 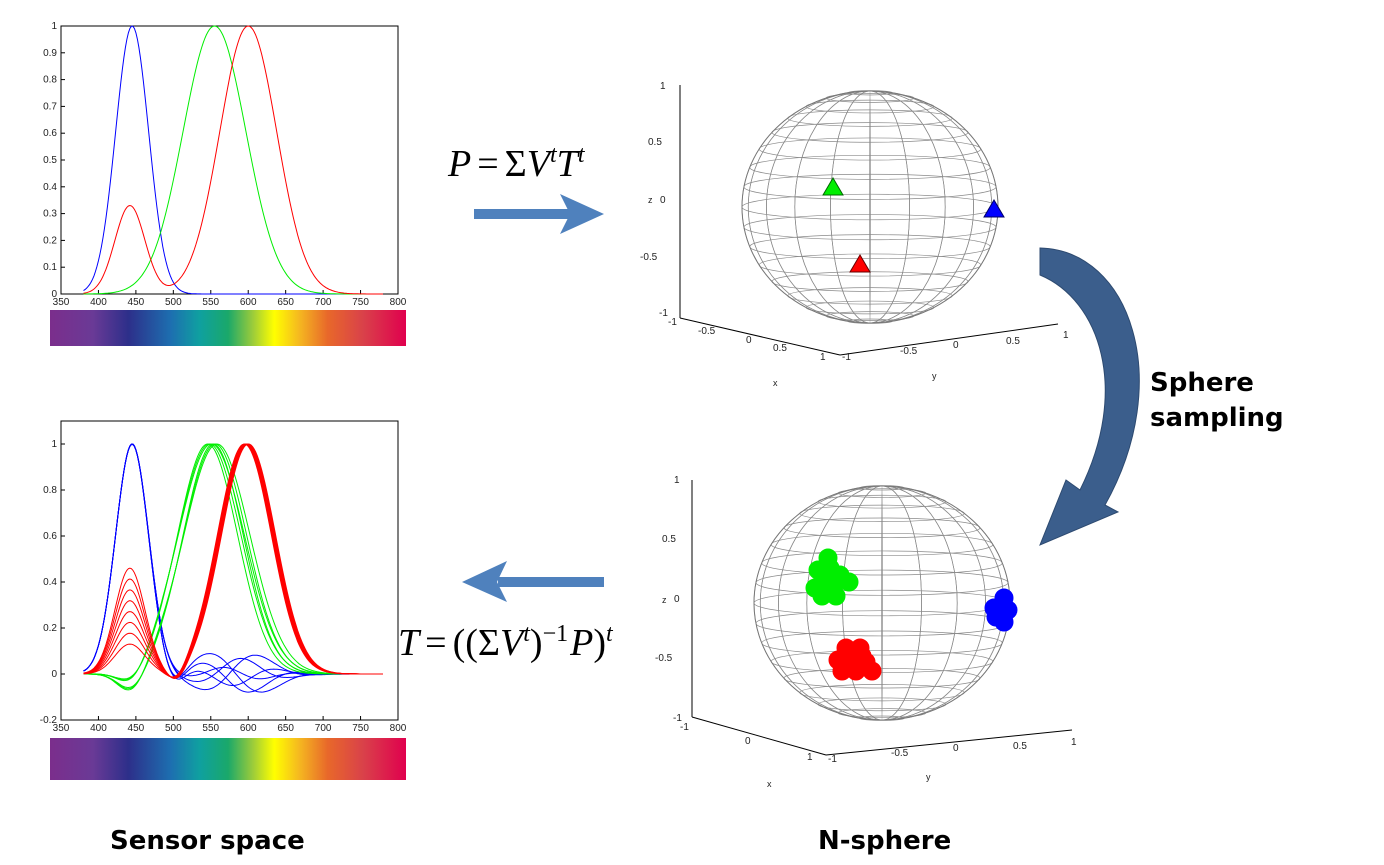 What do you see at coordinates (248, 728) in the screenshot?
I see `x-tick-label: 600` at bounding box center [248, 728].